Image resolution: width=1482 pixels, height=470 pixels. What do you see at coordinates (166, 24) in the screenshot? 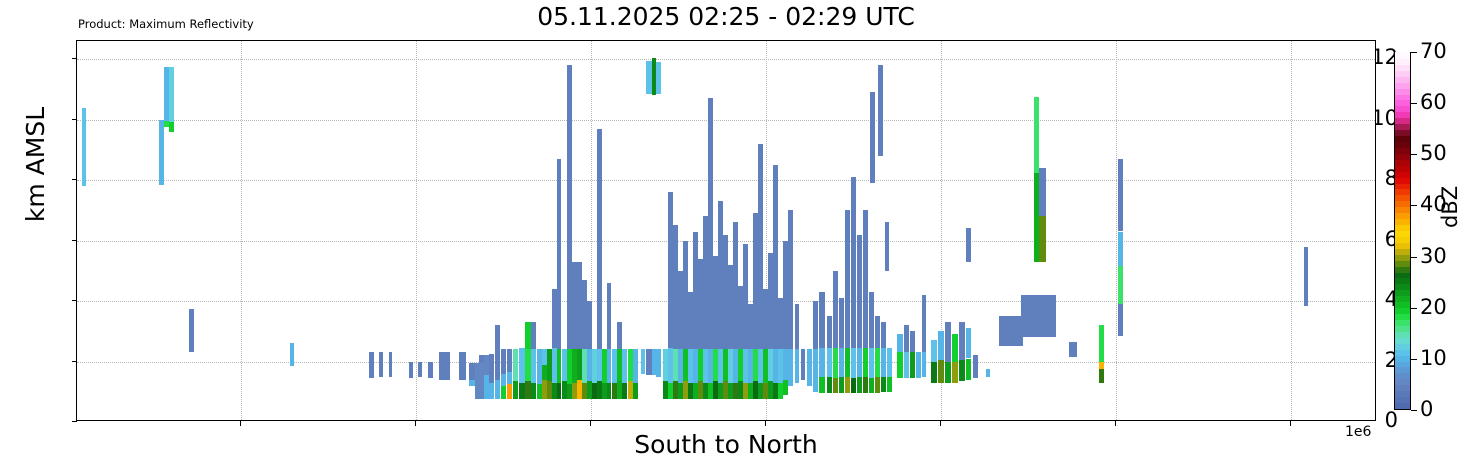
I see `product-annotation: Product: Maximum Reflectivity` at bounding box center [166, 24].